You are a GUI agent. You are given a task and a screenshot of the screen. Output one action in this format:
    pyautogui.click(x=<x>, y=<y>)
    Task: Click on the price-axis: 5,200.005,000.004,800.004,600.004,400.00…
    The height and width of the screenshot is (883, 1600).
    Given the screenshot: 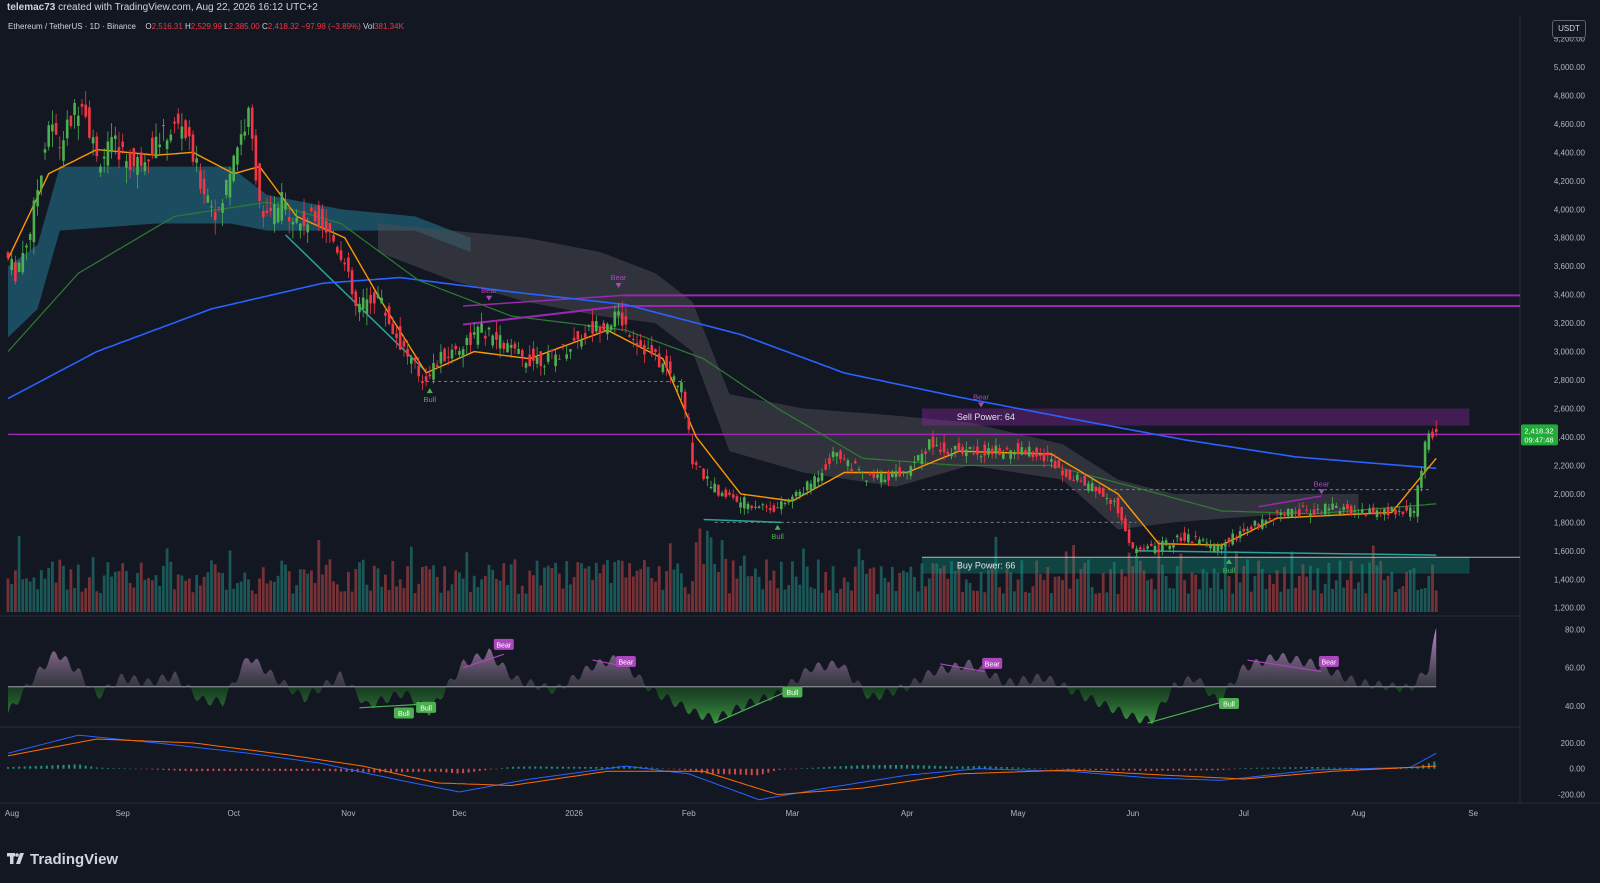 What is the action you would take?
    pyautogui.click(x=1553, y=324)
    